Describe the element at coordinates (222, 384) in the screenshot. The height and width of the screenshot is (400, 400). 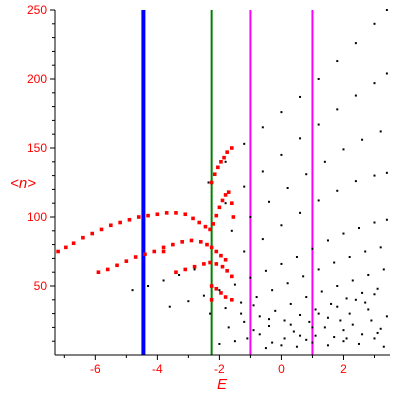
I see `x-axis-label: E` at that location.